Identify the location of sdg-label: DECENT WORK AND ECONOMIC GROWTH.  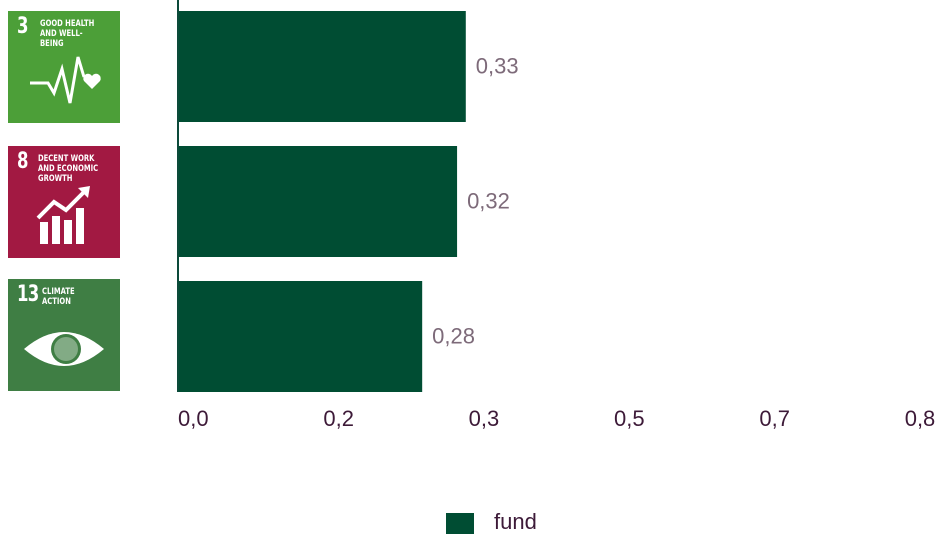
(68, 169).